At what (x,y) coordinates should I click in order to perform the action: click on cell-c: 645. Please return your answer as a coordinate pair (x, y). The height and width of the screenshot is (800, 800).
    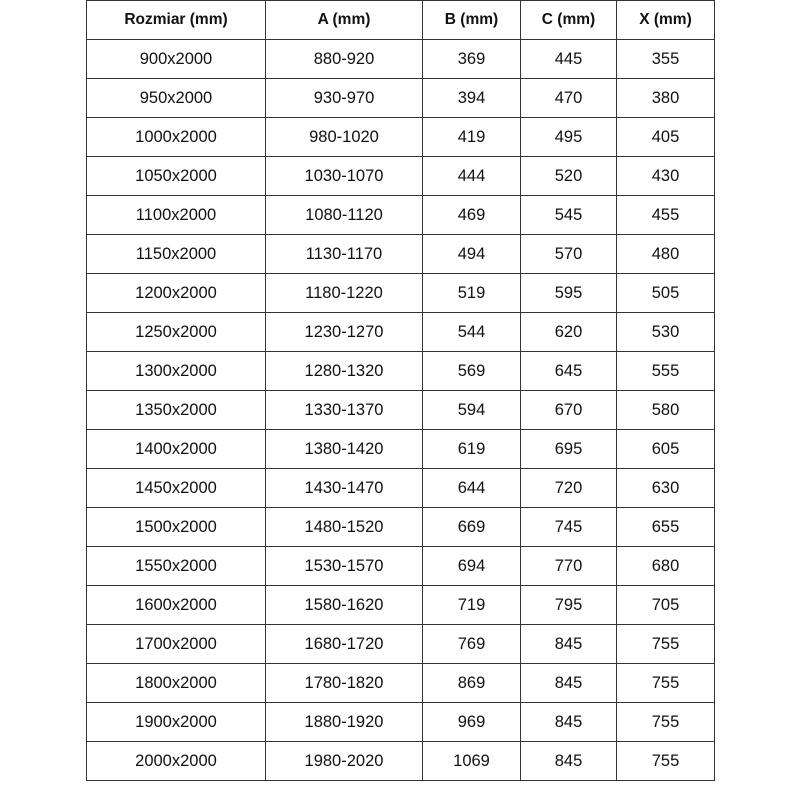
    Looking at the image, I should click on (568, 371).